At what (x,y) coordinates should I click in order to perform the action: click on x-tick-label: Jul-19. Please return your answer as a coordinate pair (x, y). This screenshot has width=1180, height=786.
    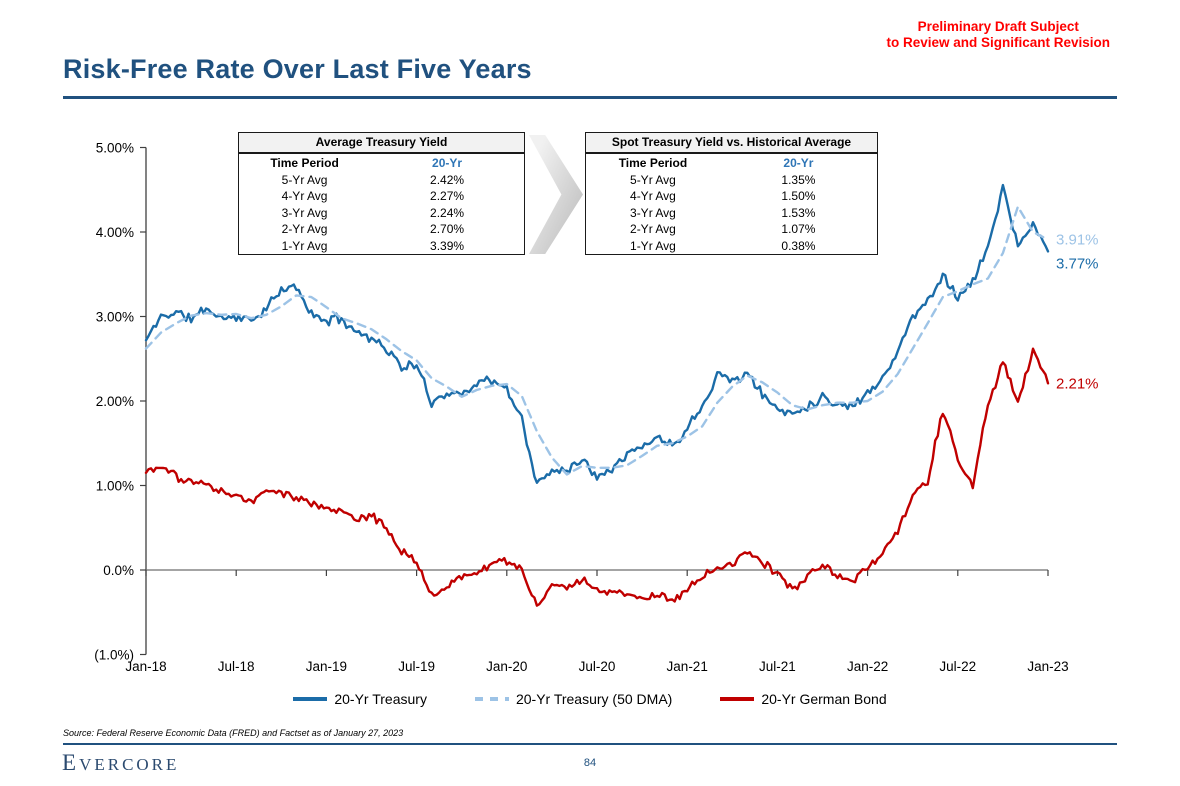
    Looking at the image, I should click on (416, 666).